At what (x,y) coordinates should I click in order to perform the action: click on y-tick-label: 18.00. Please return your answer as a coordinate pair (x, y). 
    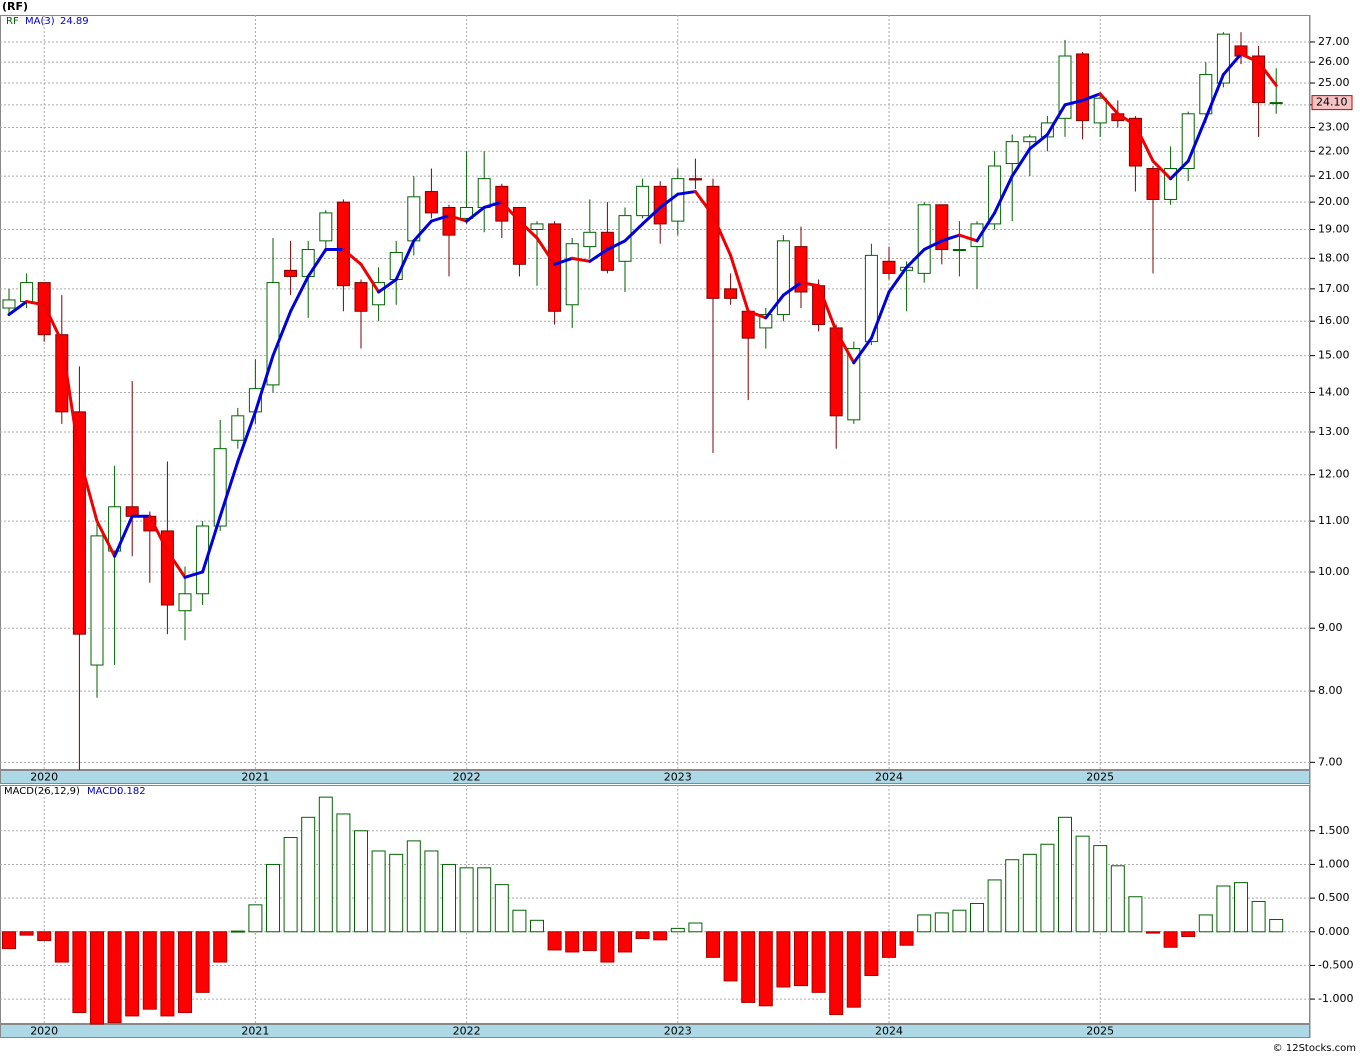
    Looking at the image, I should click on (1334, 257).